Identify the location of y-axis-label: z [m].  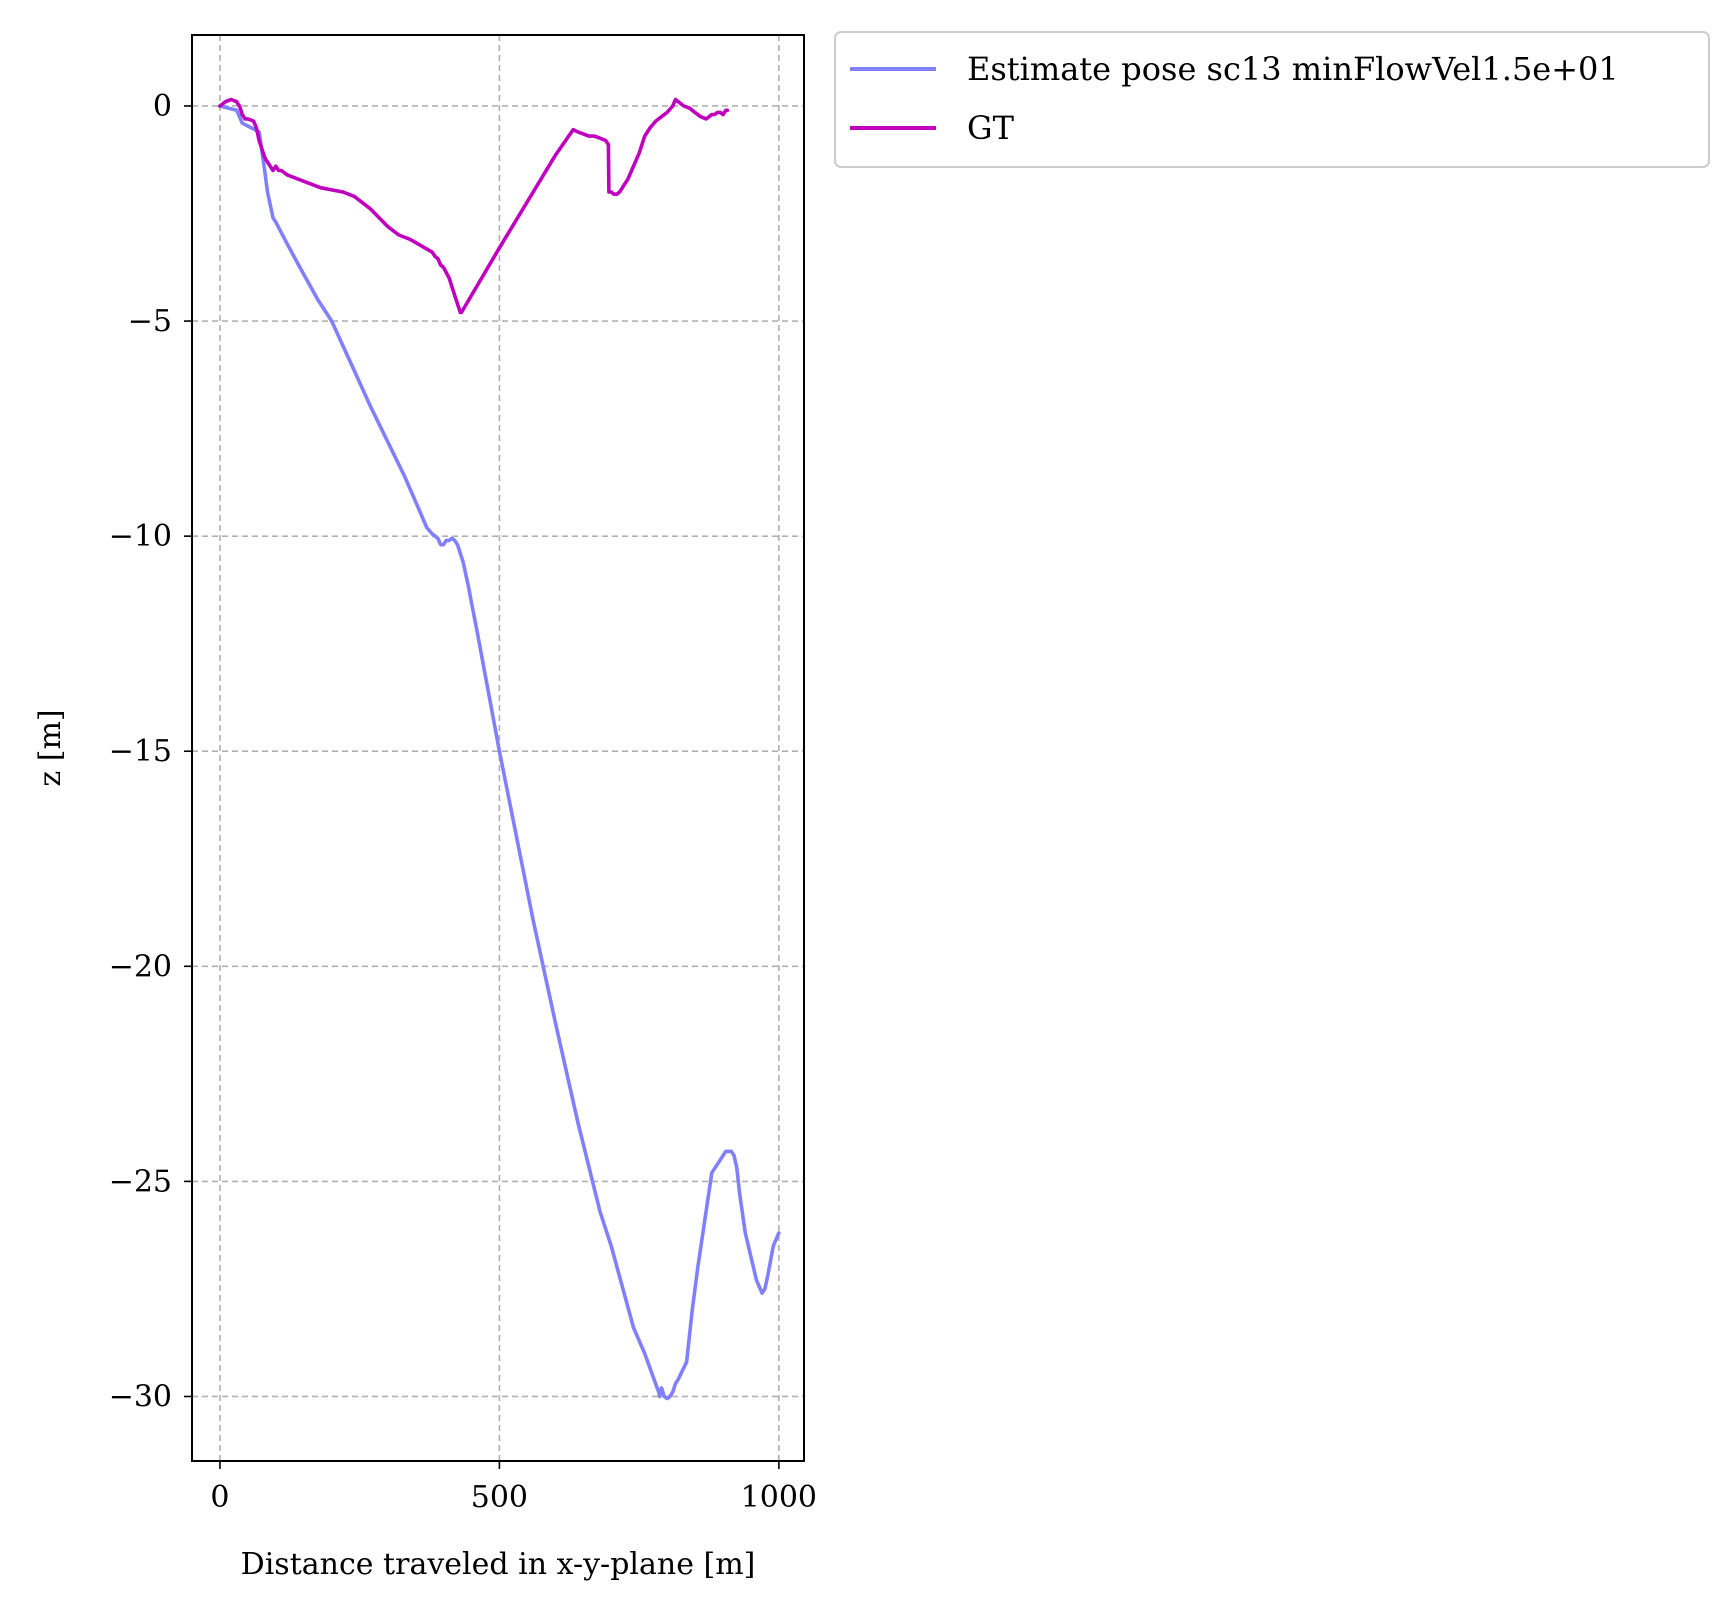
(50, 747).